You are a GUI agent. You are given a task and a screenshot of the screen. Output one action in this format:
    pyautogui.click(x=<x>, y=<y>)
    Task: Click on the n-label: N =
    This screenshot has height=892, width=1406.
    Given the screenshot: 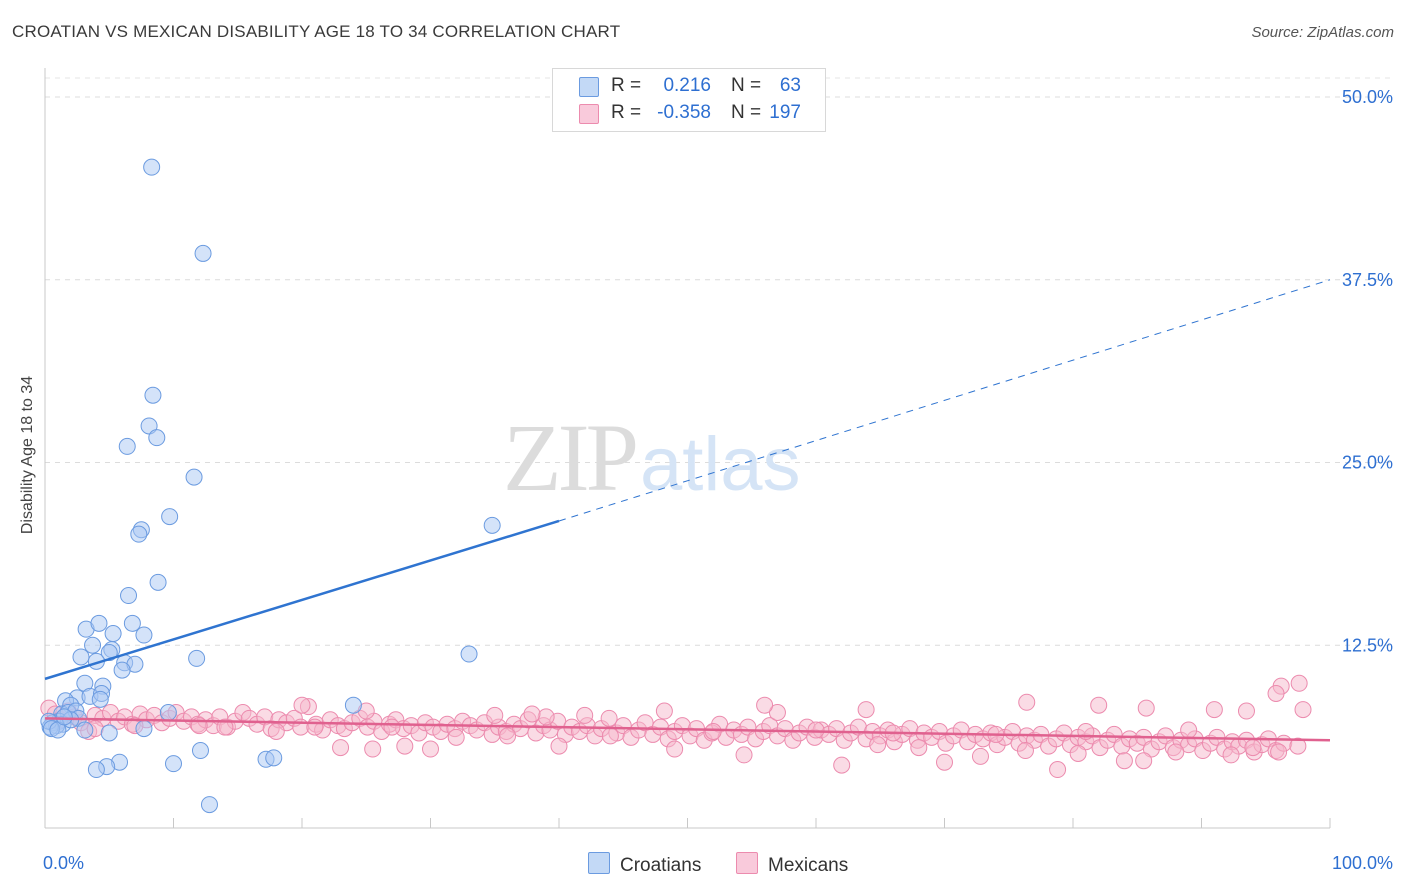 What is the action you would take?
    pyautogui.click(x=746, y=112)
    